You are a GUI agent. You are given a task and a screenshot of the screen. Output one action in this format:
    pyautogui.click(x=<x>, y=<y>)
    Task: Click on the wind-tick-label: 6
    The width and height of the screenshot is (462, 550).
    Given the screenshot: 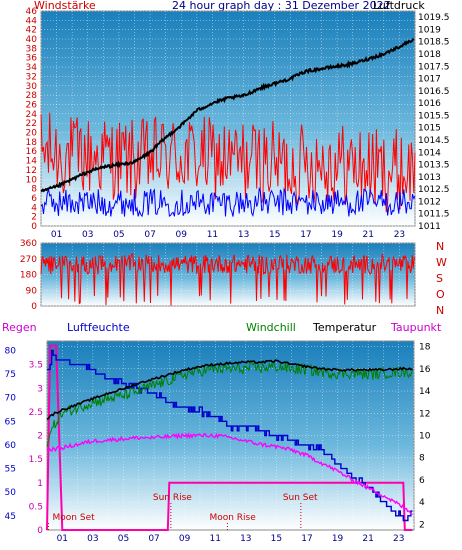 What is the action you would take?
    pyautogui.click(x=34, y=199)
    